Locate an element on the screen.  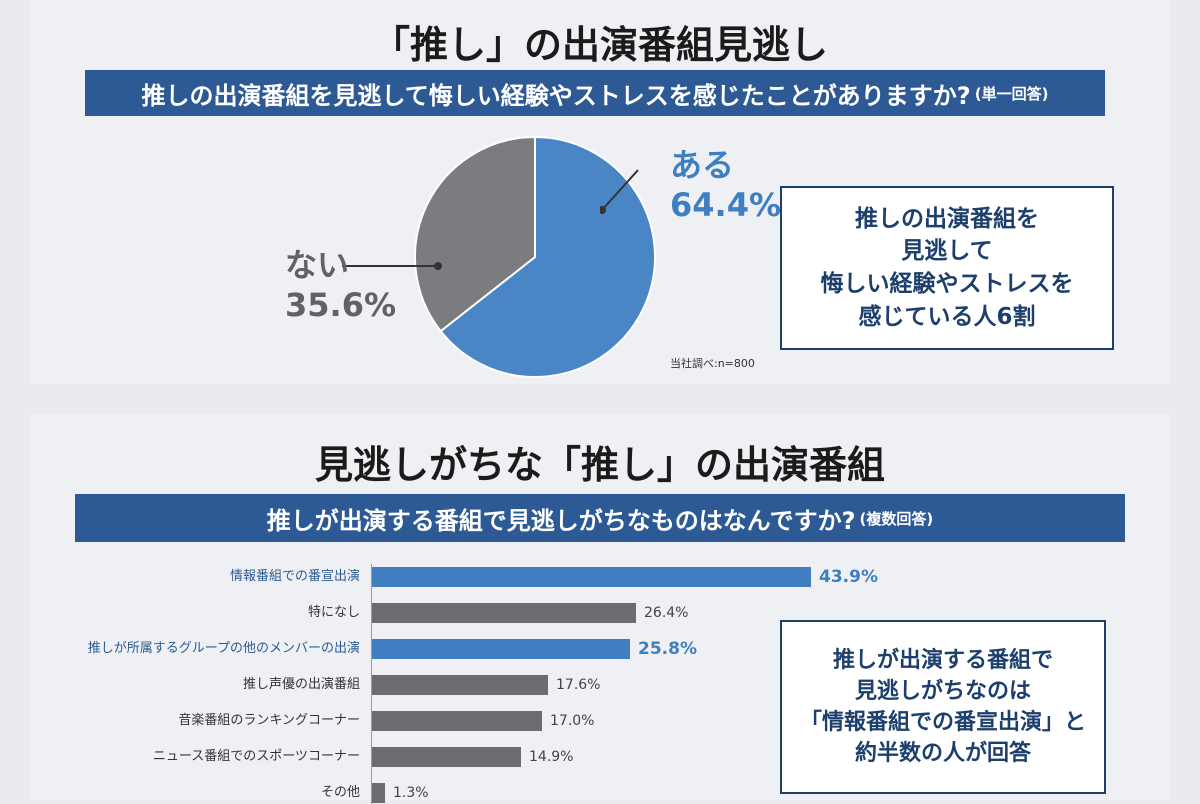
bar-category-label: 特になし is located at coordinates (333, 612).